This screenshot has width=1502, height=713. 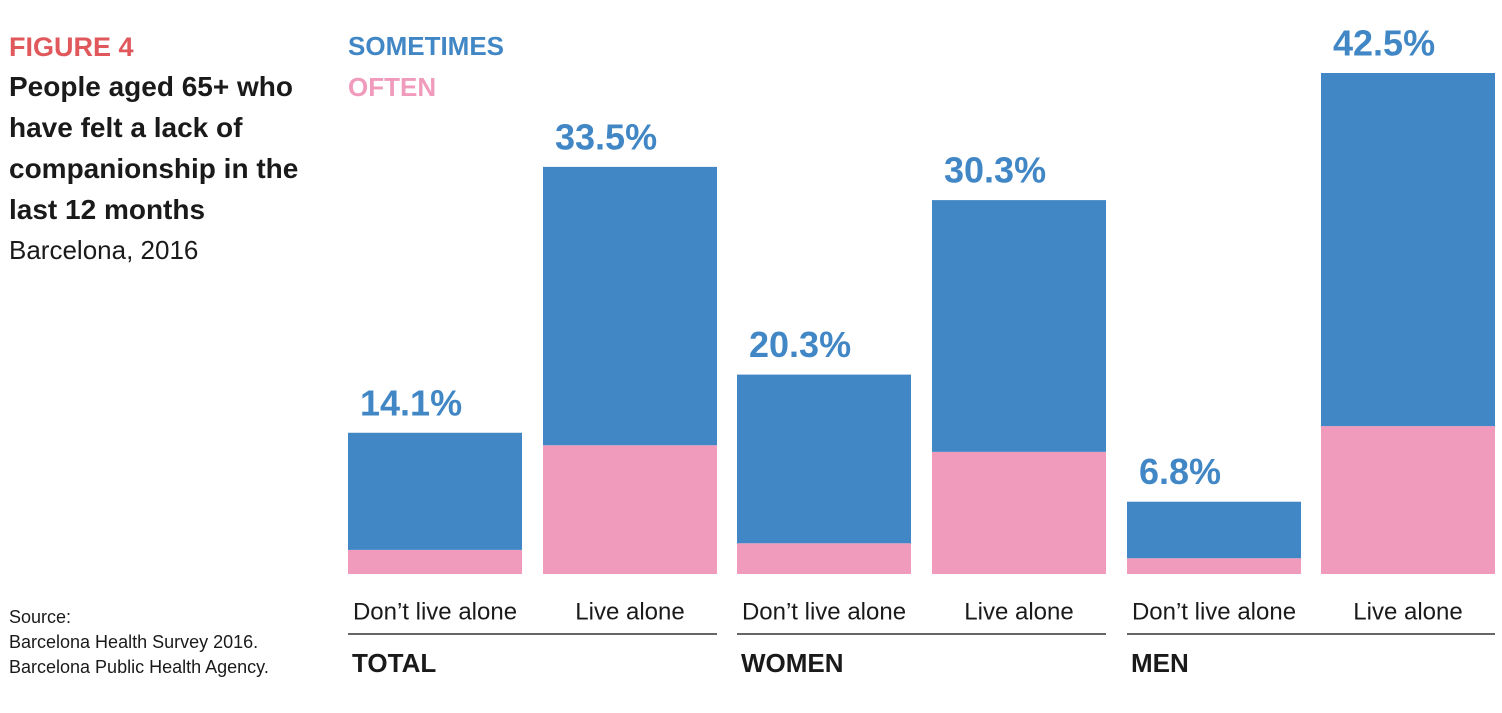 What do you see at coordinates (800, 344) in the screenshot?
I see `value-label: 20.3%` at bounding box center [800, 344].